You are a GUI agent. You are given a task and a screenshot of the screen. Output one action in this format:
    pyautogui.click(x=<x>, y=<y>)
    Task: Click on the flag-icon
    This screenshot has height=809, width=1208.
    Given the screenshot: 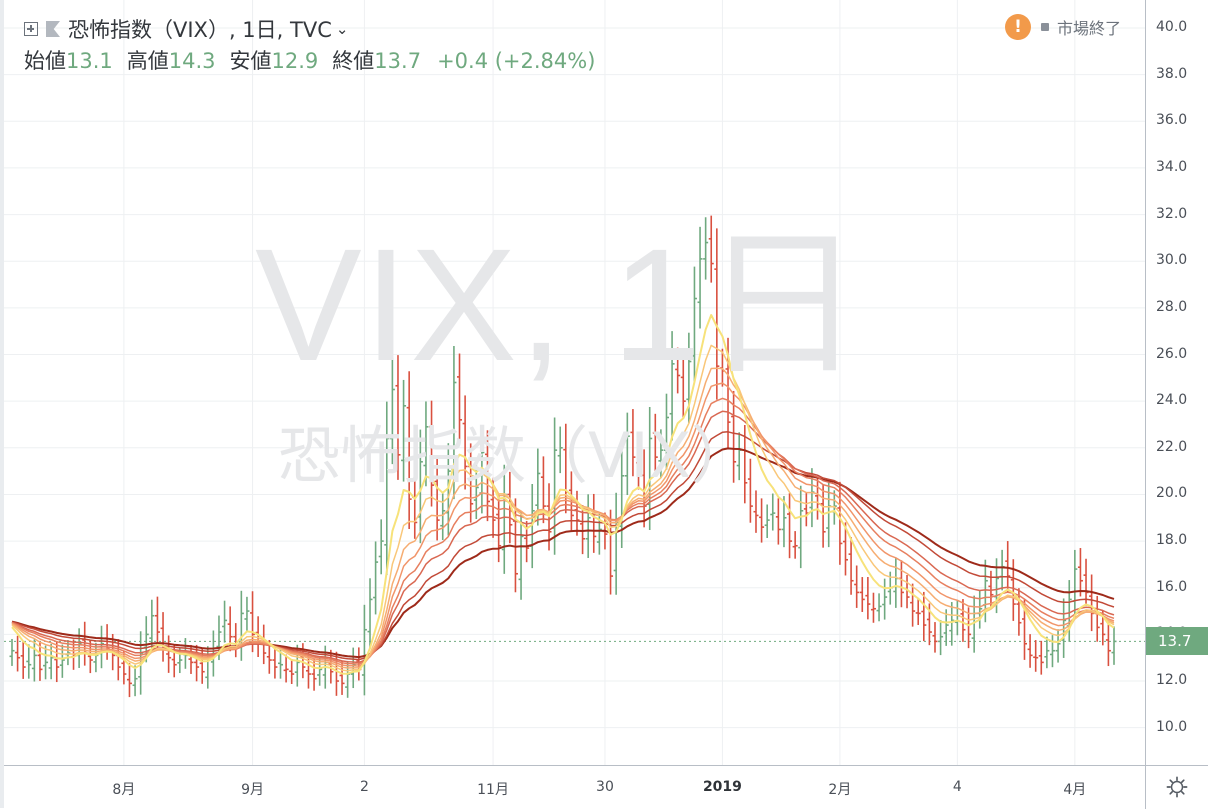 What is the action you would take?
    pyautogui.click(x=53, y=29)
    